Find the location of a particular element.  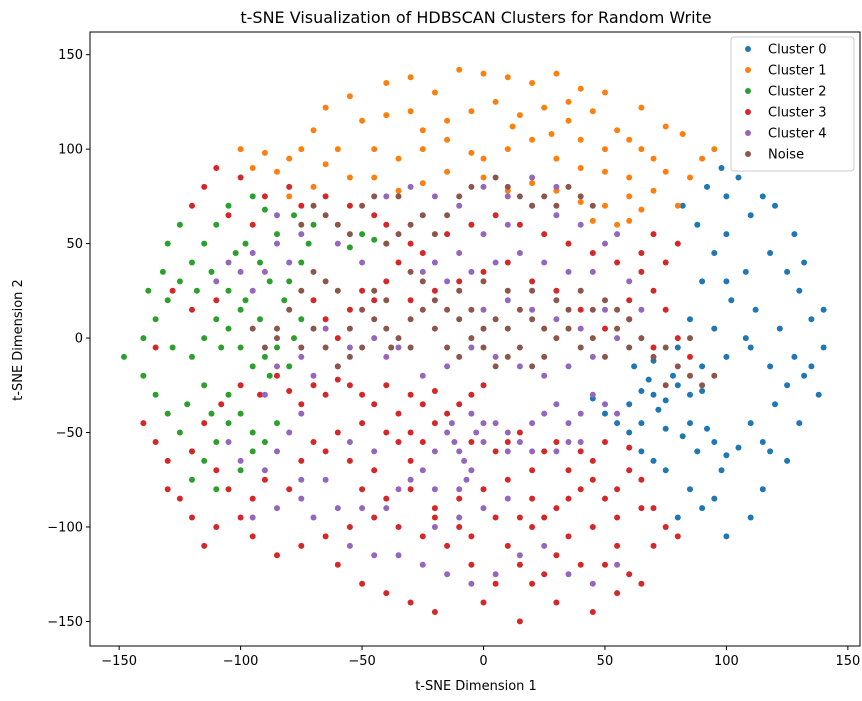

x-tick-label: 50 is located at coordinates (605, 661).